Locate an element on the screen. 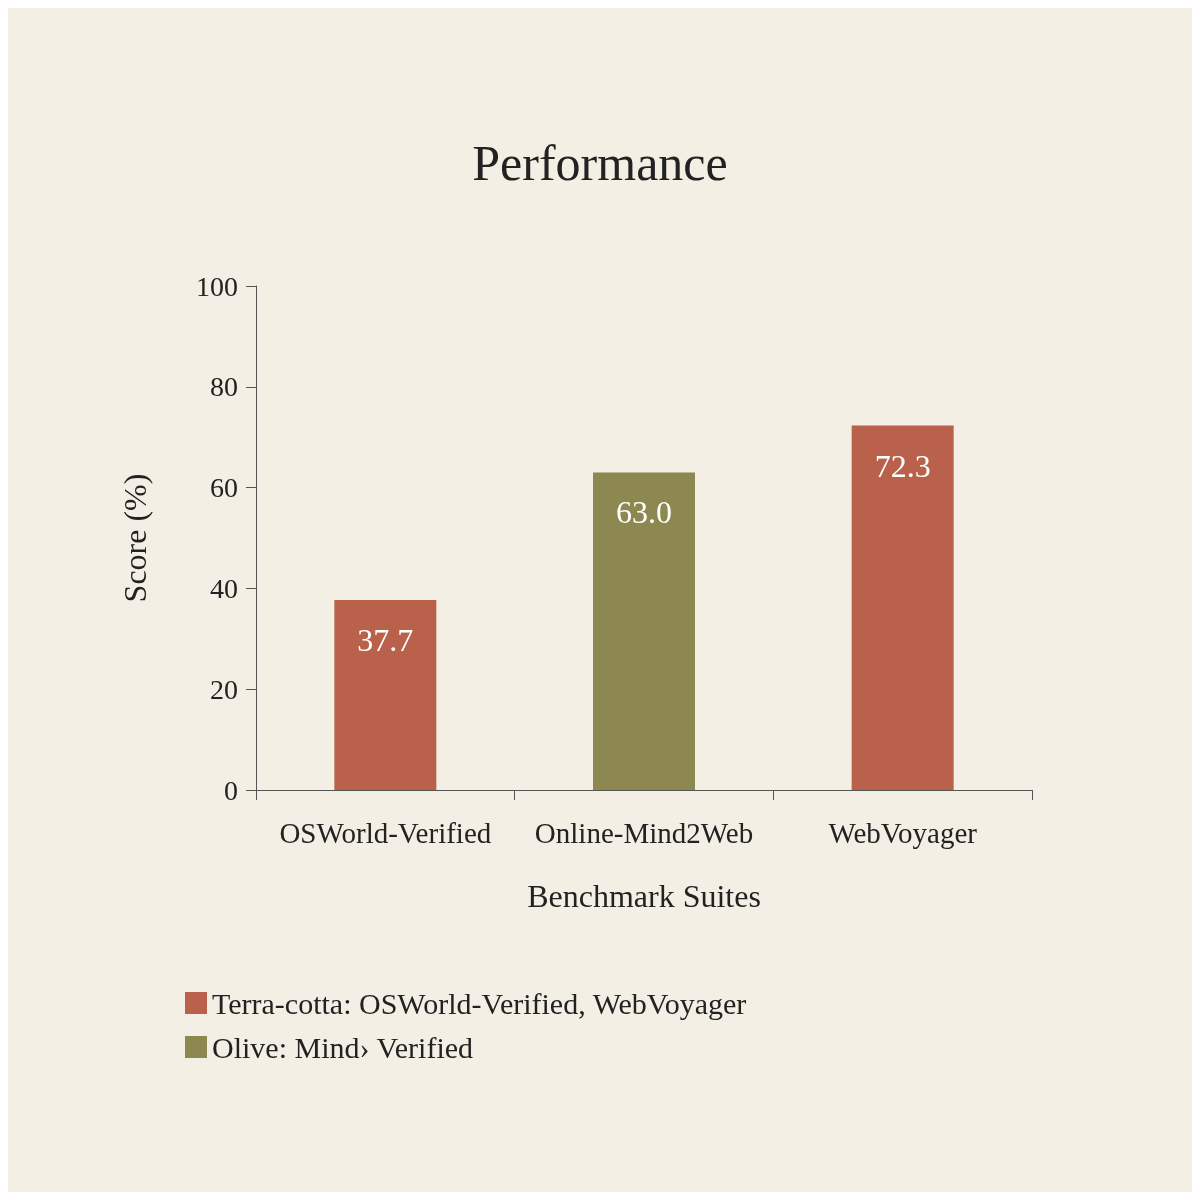 The image size is (1200, 1200). data-label: 37.7 is located at coordinates (385, 639).